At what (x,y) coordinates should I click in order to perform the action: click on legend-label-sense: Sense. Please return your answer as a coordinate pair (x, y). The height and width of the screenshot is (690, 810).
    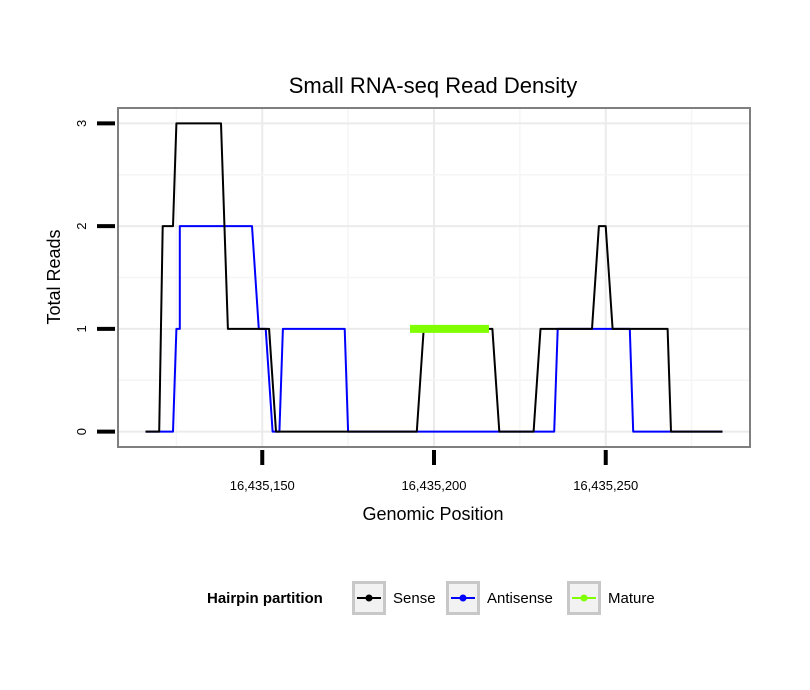
    Looking at the image, I should click on (414, 598).